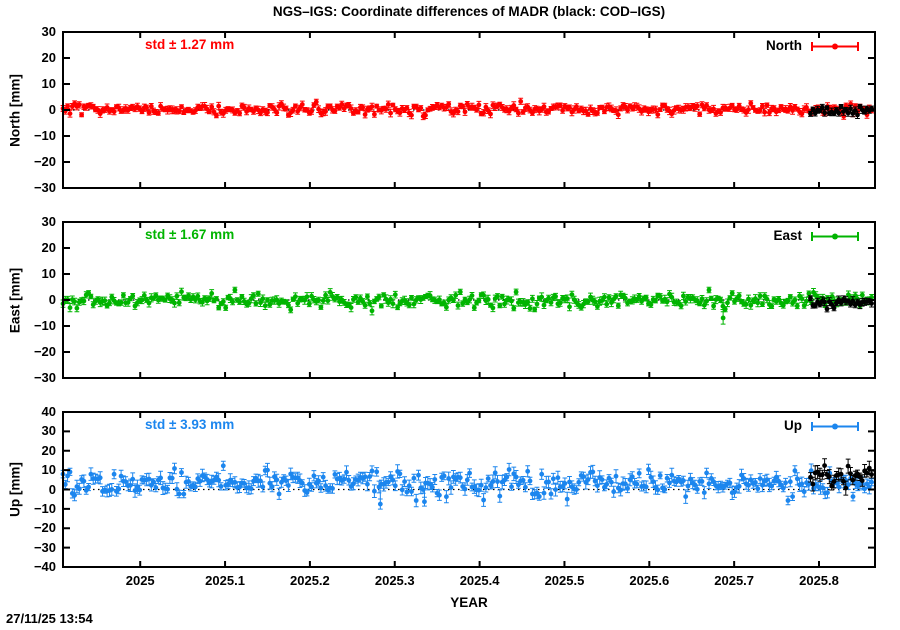 Image resolution: width=900 pixels, height=630 pixels. I want to click on x-tick-label: 2025, so click(140, 580).